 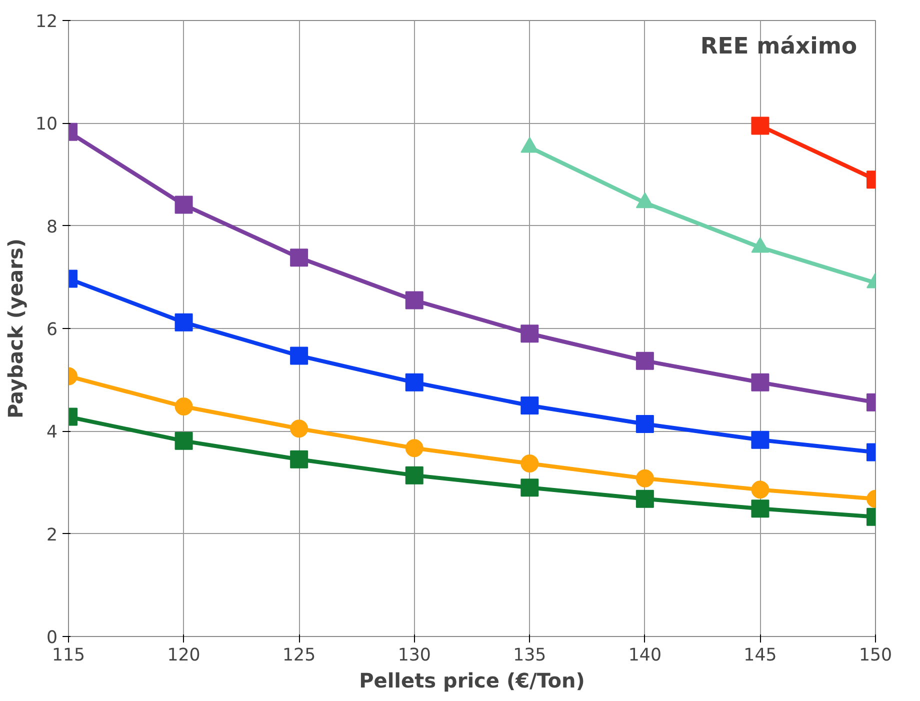 What do you see at coordinates (645, 656) in the screenshot?
I see `x-tick-label: 140` at bounding box center [645, 656].